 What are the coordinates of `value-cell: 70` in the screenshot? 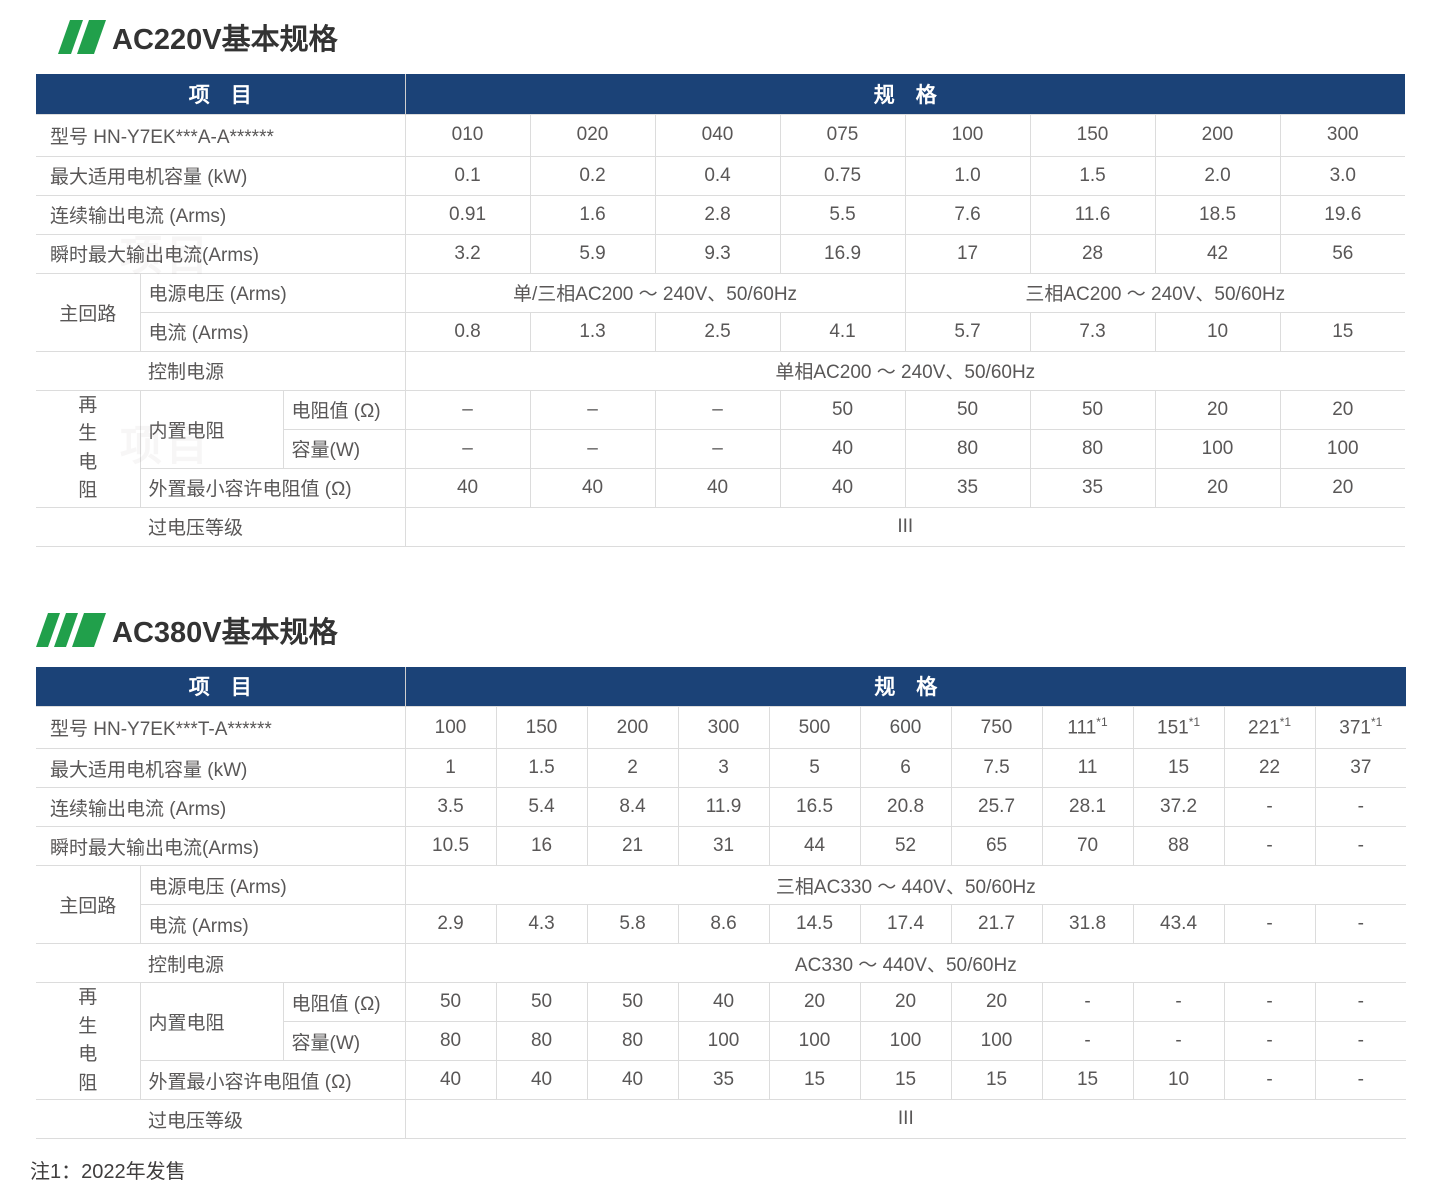 It's located at (1087, 846).